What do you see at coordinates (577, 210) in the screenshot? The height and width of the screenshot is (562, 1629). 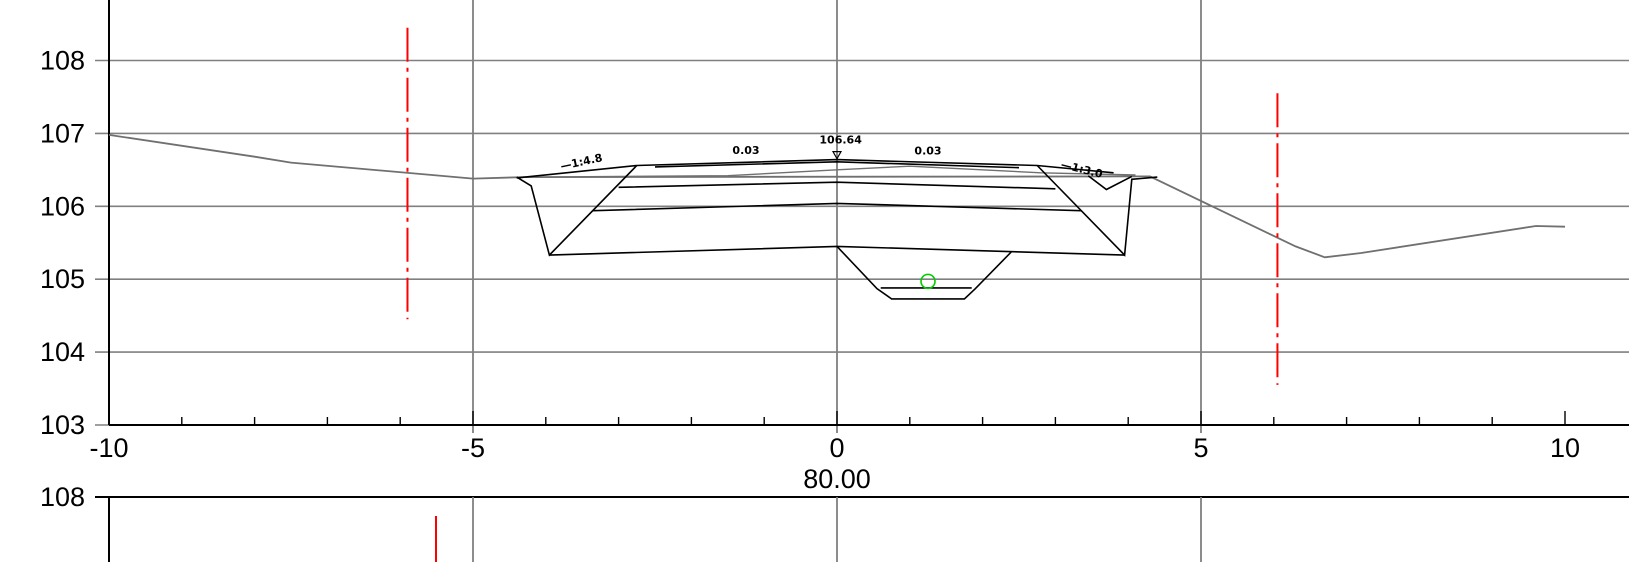 I see `excavation-outline-left` at bounding box center [577, 210].